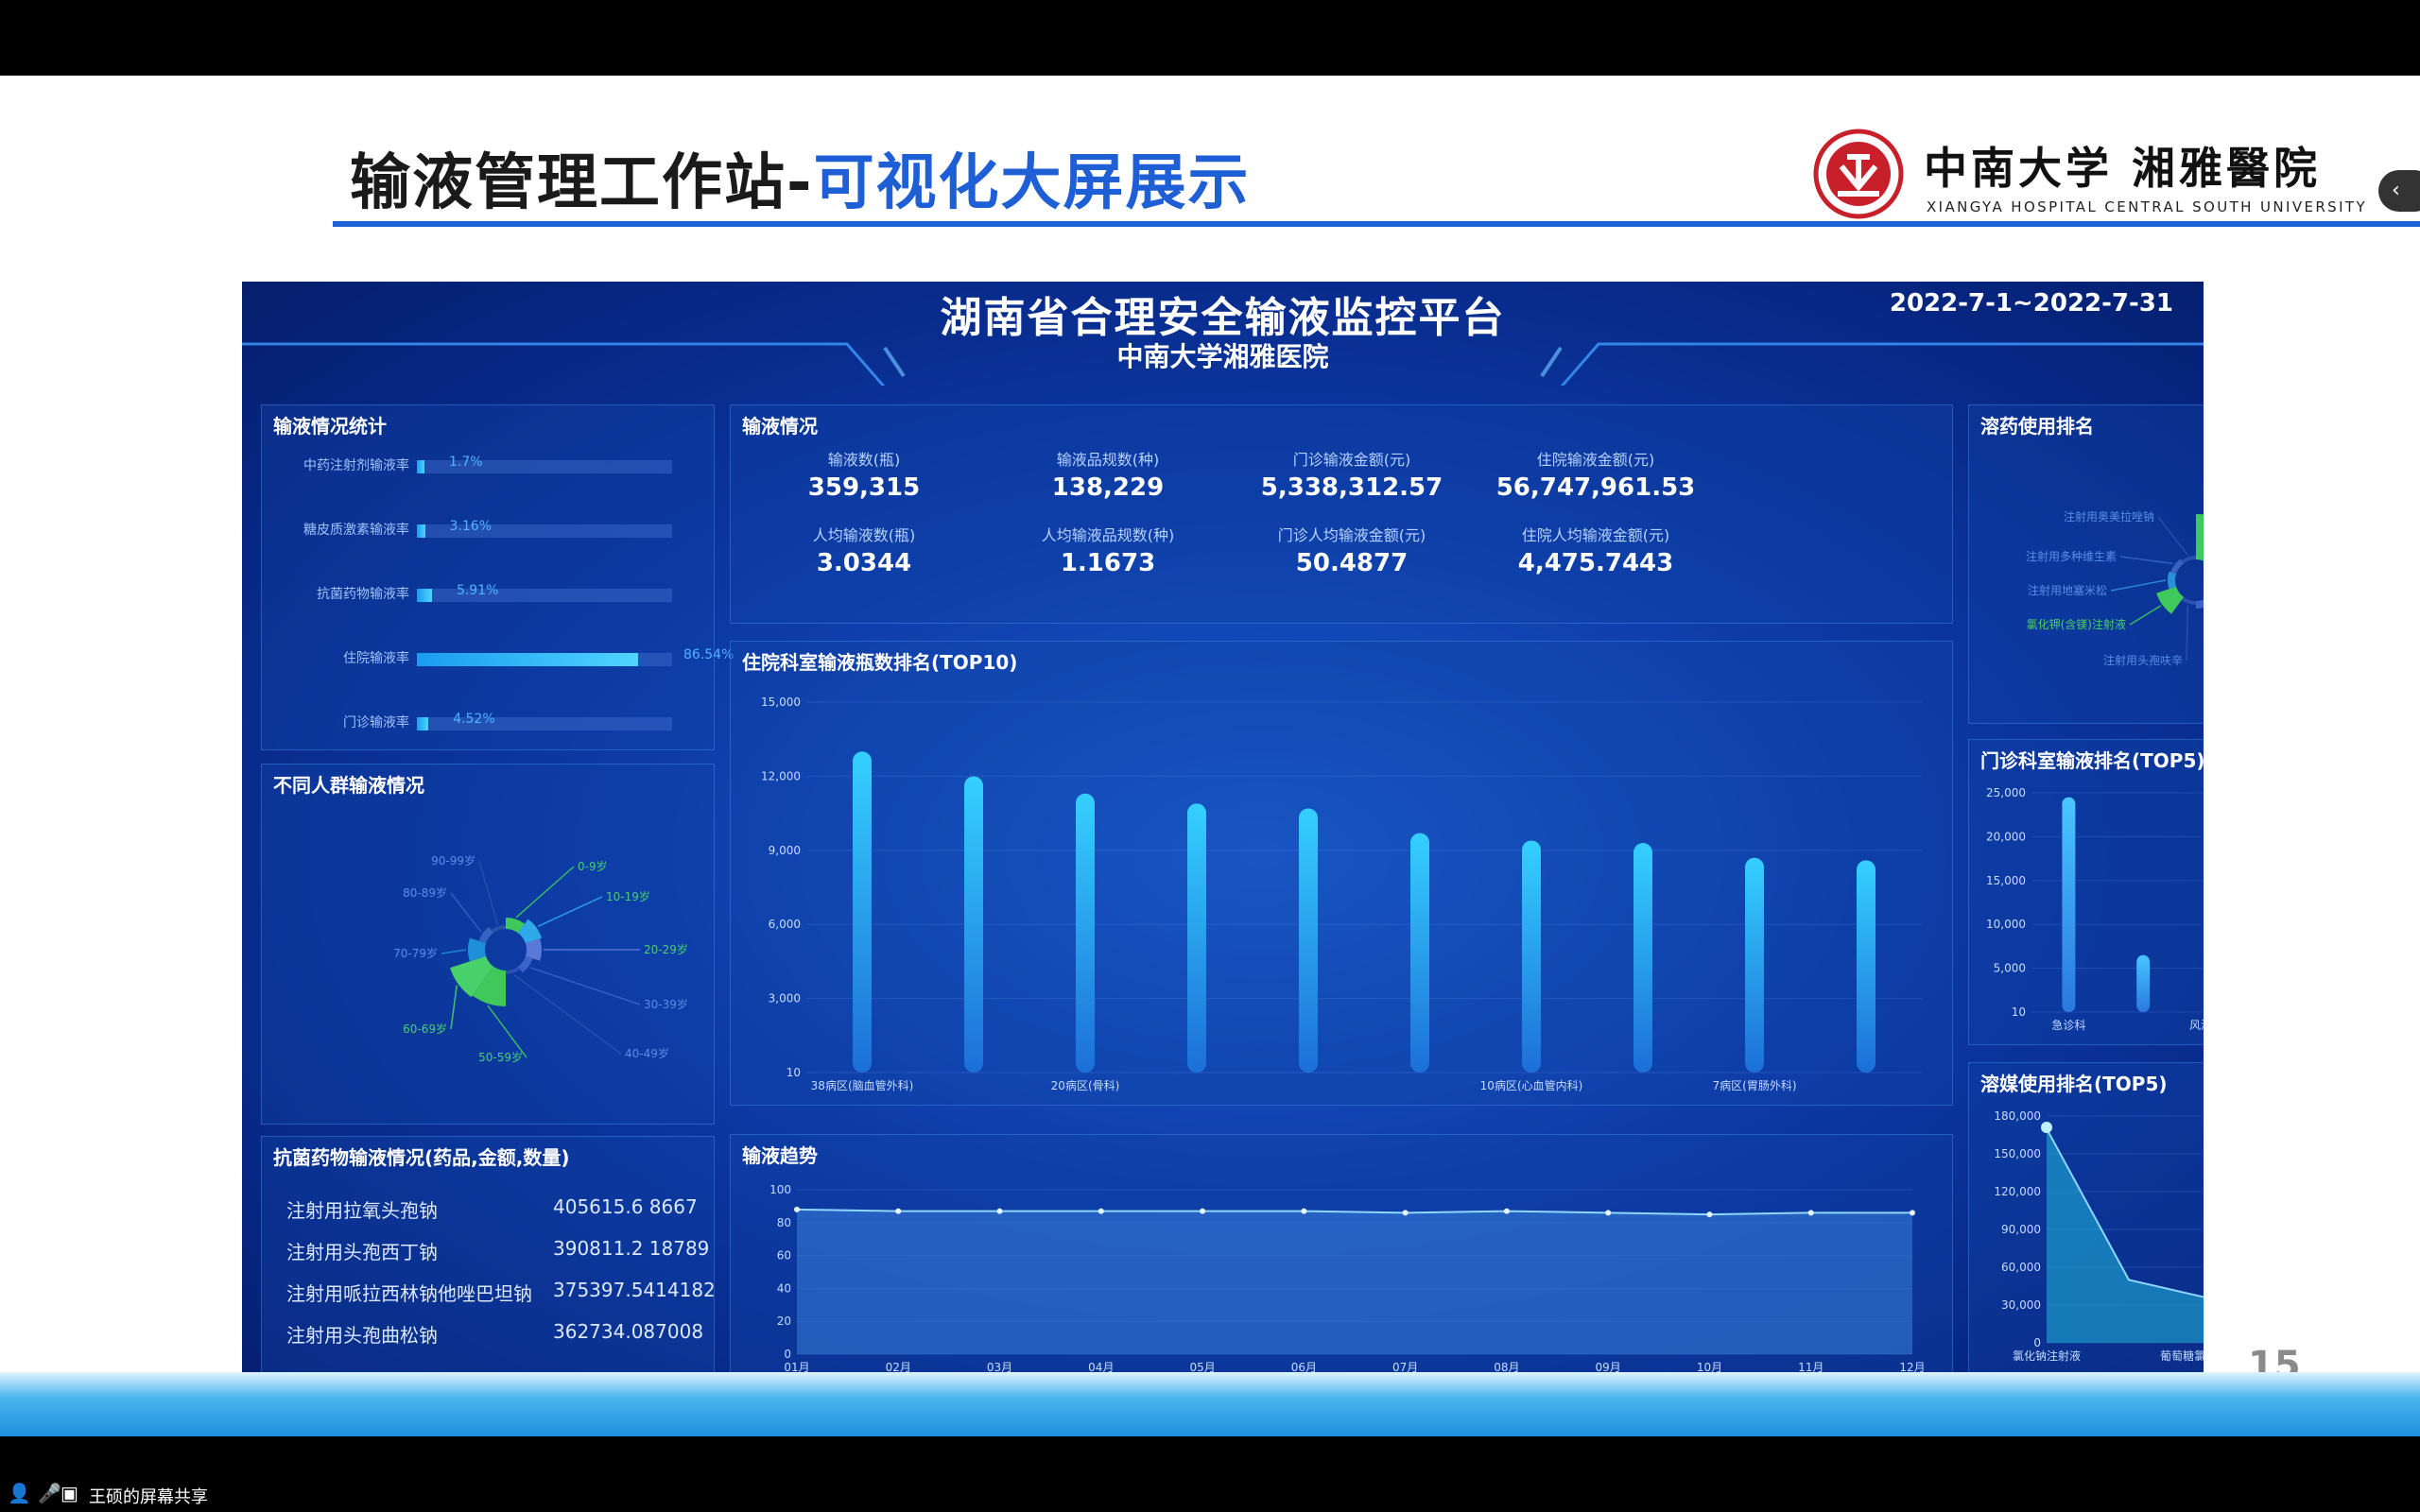 The image size is (2420, 1512). I want to click on x-tick-label: 02月, so click(898, 1367).